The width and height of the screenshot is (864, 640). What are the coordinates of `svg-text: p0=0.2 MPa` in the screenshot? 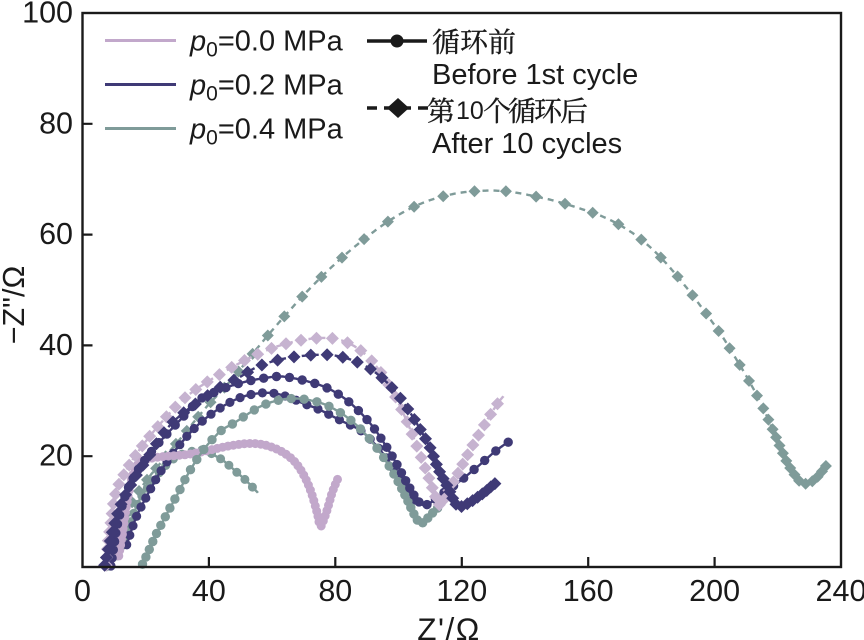 It's located at (266, 88).